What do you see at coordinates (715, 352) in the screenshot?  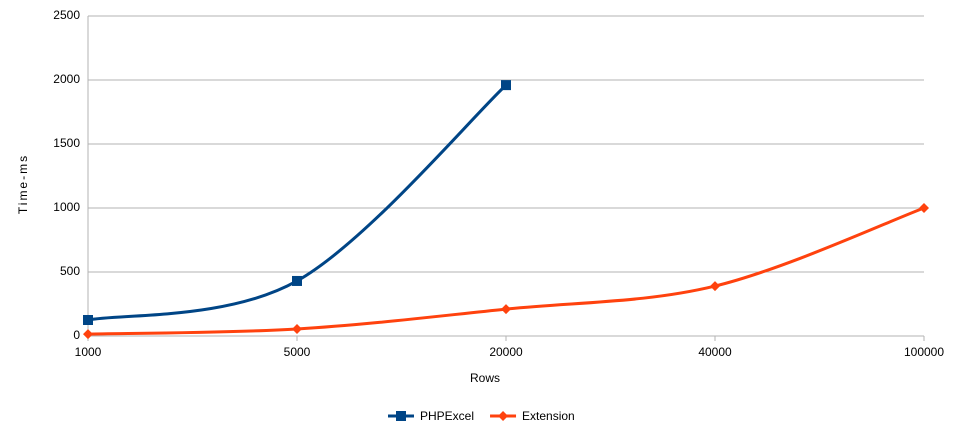 I see `x-tick-label: 40000` at bounding box center [715, 352].